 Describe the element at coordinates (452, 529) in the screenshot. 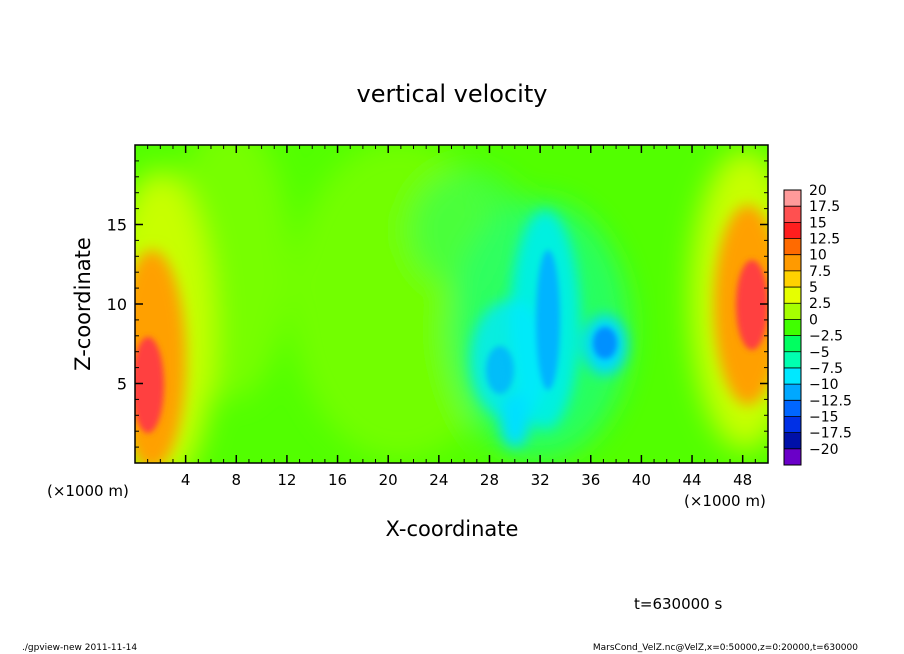

I see `x-axis-label: X-coordinate` at that location.